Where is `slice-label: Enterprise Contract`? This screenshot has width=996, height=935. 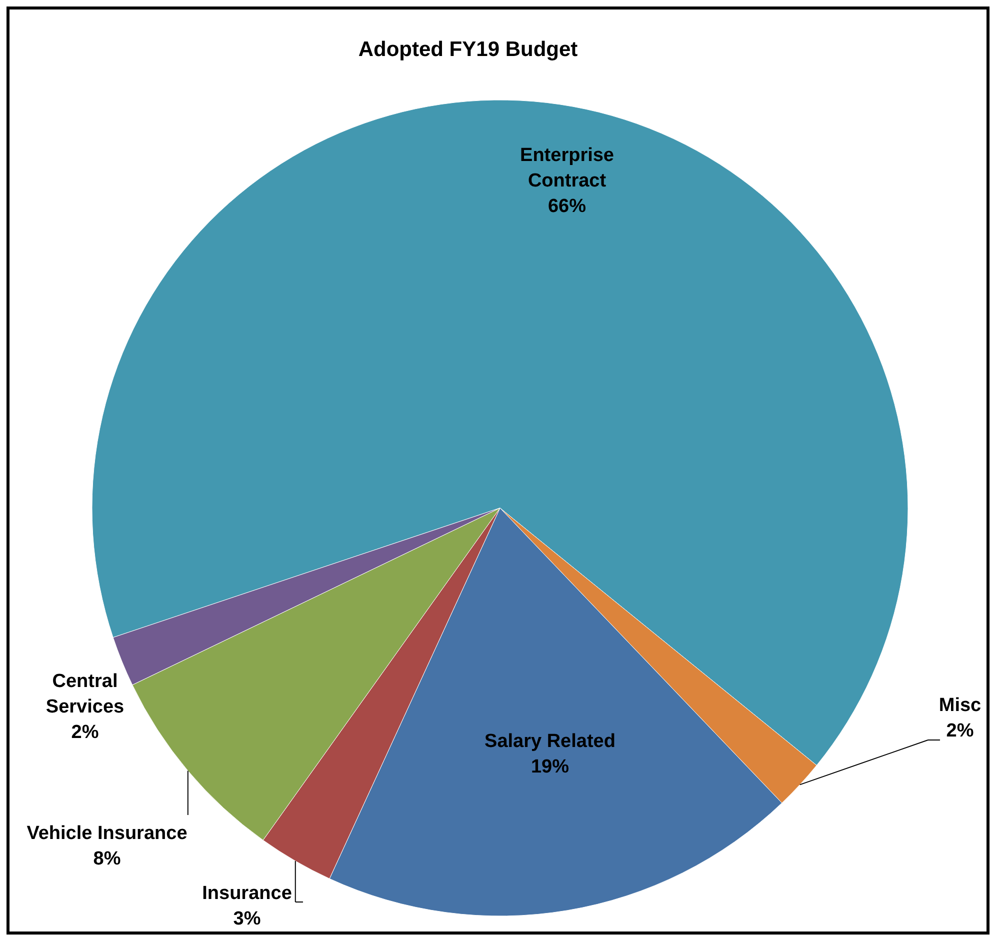 slice-label: Enterprise Contract is located at coordinates (567, 168).